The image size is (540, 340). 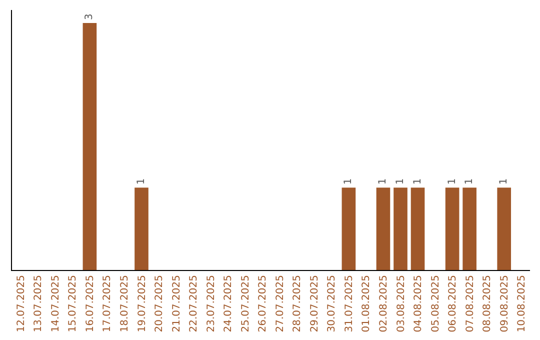 What do you see at coordinates (263, 303) in the screenshot?
I see `x-tick-label: 26.07.2025` at bounding box center [263, 303].